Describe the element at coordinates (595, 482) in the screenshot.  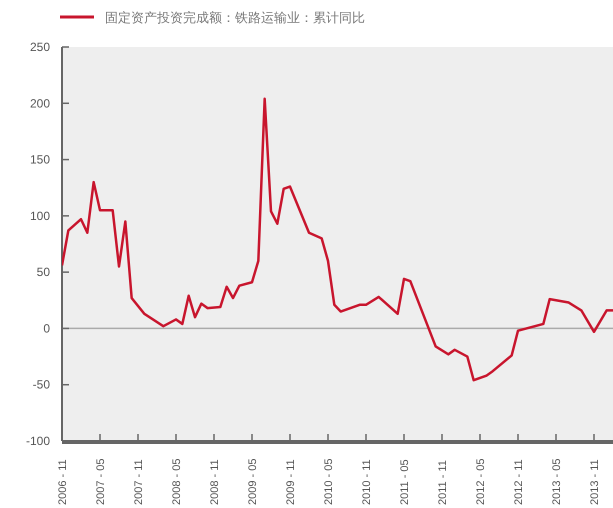
I see `x-tick-label: 2013 - 11` at that location.